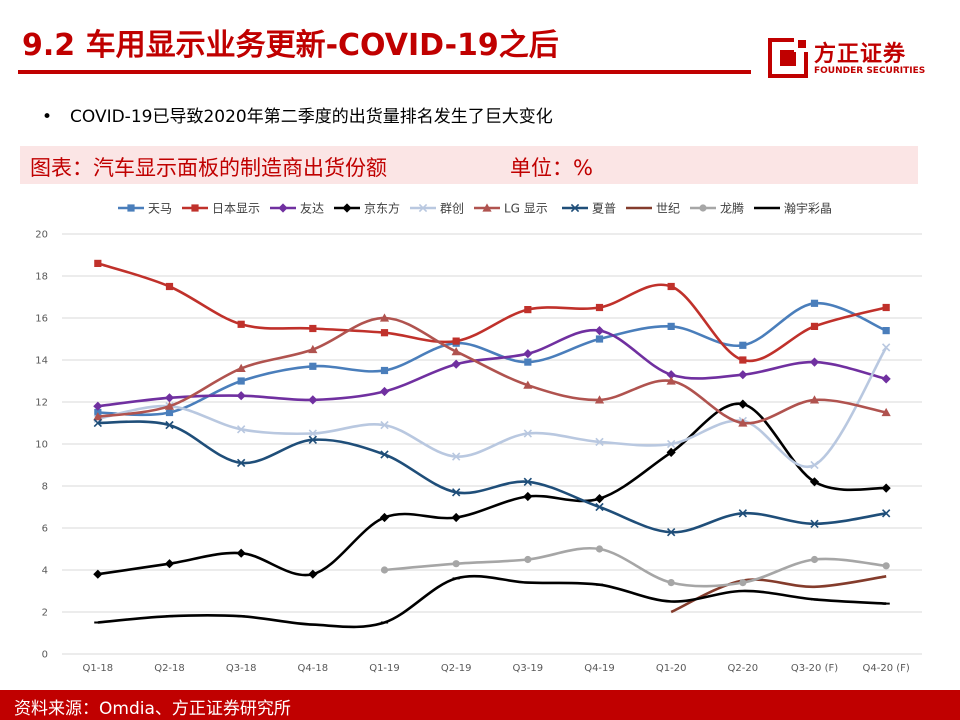 The image size is (960, 720). Describe the element at coordinates (384, 72) in the screenshot. I see `title-underline` at that location.